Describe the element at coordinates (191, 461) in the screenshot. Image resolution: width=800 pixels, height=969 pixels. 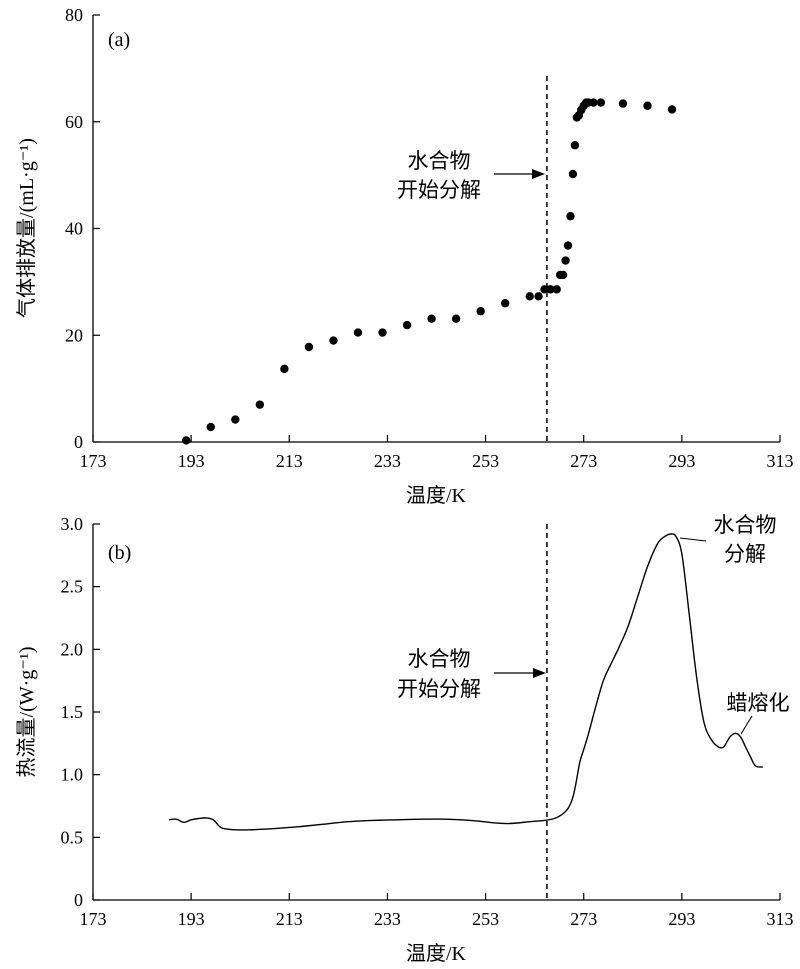
I see `panel-a-x-tick-label: 193` at that location.